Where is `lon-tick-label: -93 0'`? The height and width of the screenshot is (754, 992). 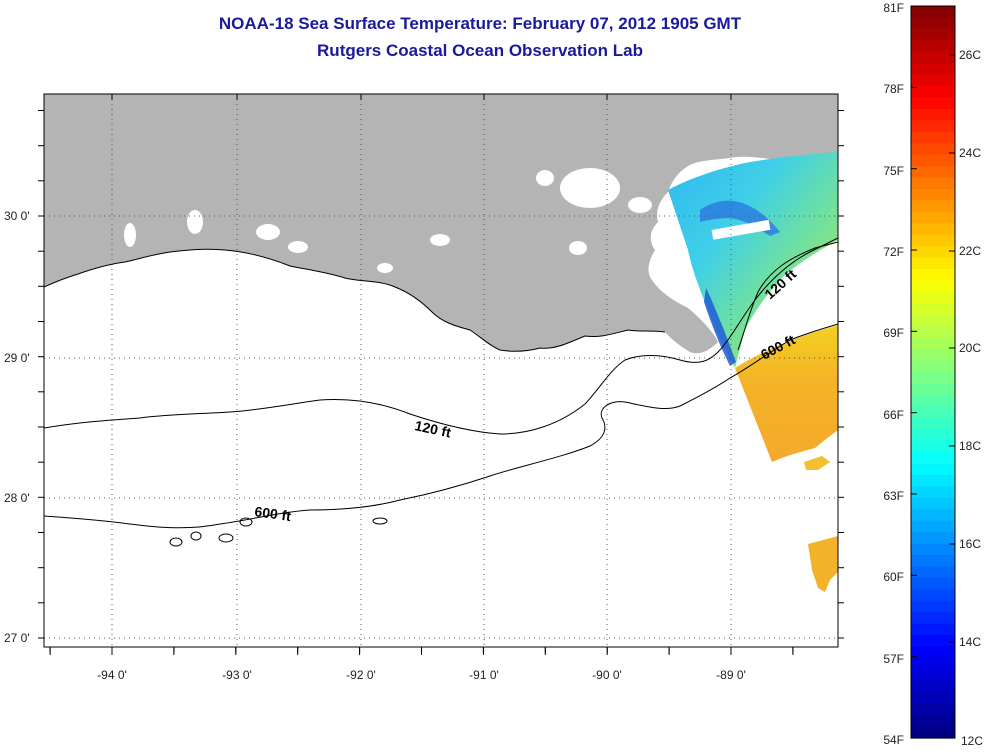 lon-tick-label: -93 0' is located at coordinates (237, 675).